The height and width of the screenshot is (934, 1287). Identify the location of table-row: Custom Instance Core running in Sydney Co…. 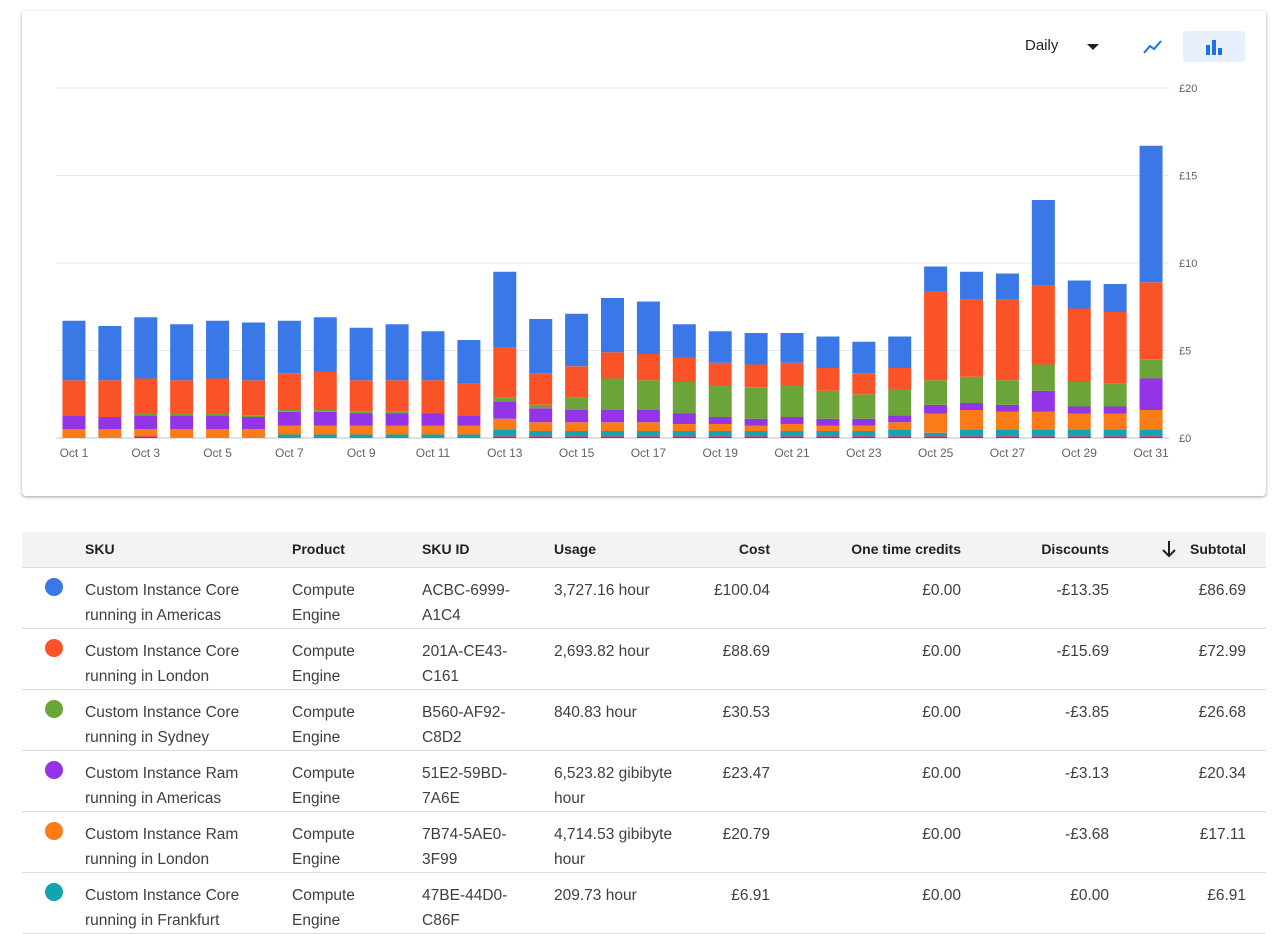
(644, 720).